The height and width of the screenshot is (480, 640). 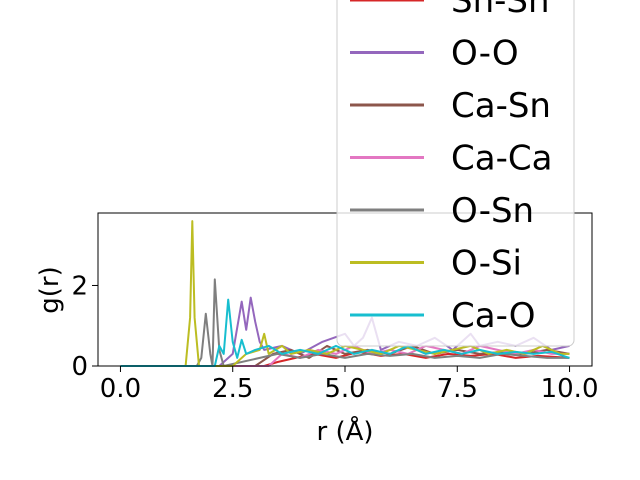 What do you see at coordinates (50, 289) in the screenshot?
I see `y-axis-label: g(r)` at bounding box center [50, 289].